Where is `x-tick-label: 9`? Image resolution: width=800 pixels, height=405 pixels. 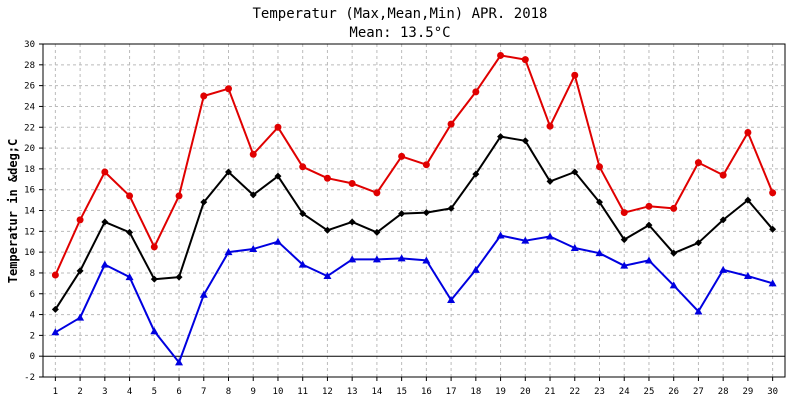 x-tick-label: 9 is located at coordinates (253, 392).